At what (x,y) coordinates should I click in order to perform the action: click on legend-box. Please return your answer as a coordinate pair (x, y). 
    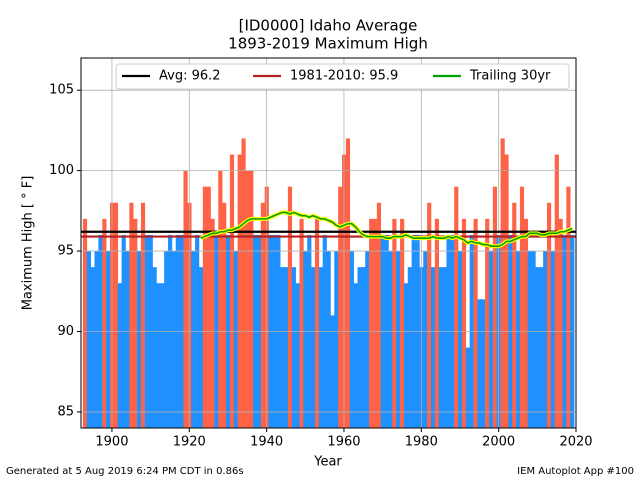
    Looking at the image, I should click on (342, 76).